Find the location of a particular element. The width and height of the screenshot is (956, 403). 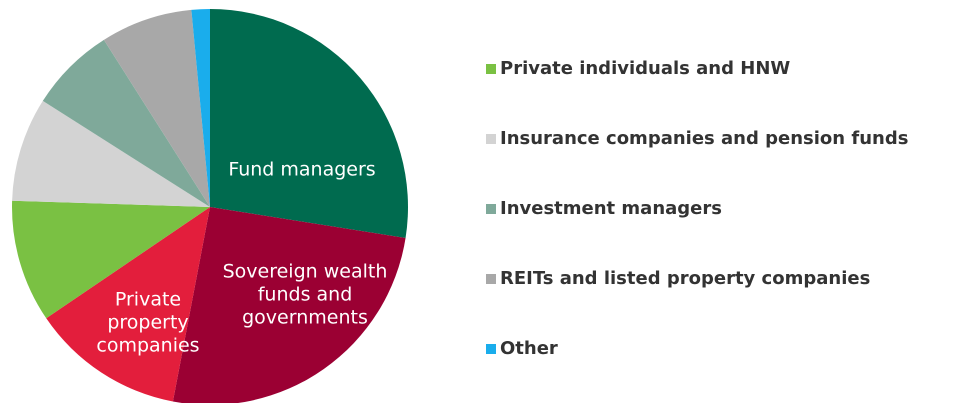

slice-label: Fund managers is located at coordinates (302, 169).